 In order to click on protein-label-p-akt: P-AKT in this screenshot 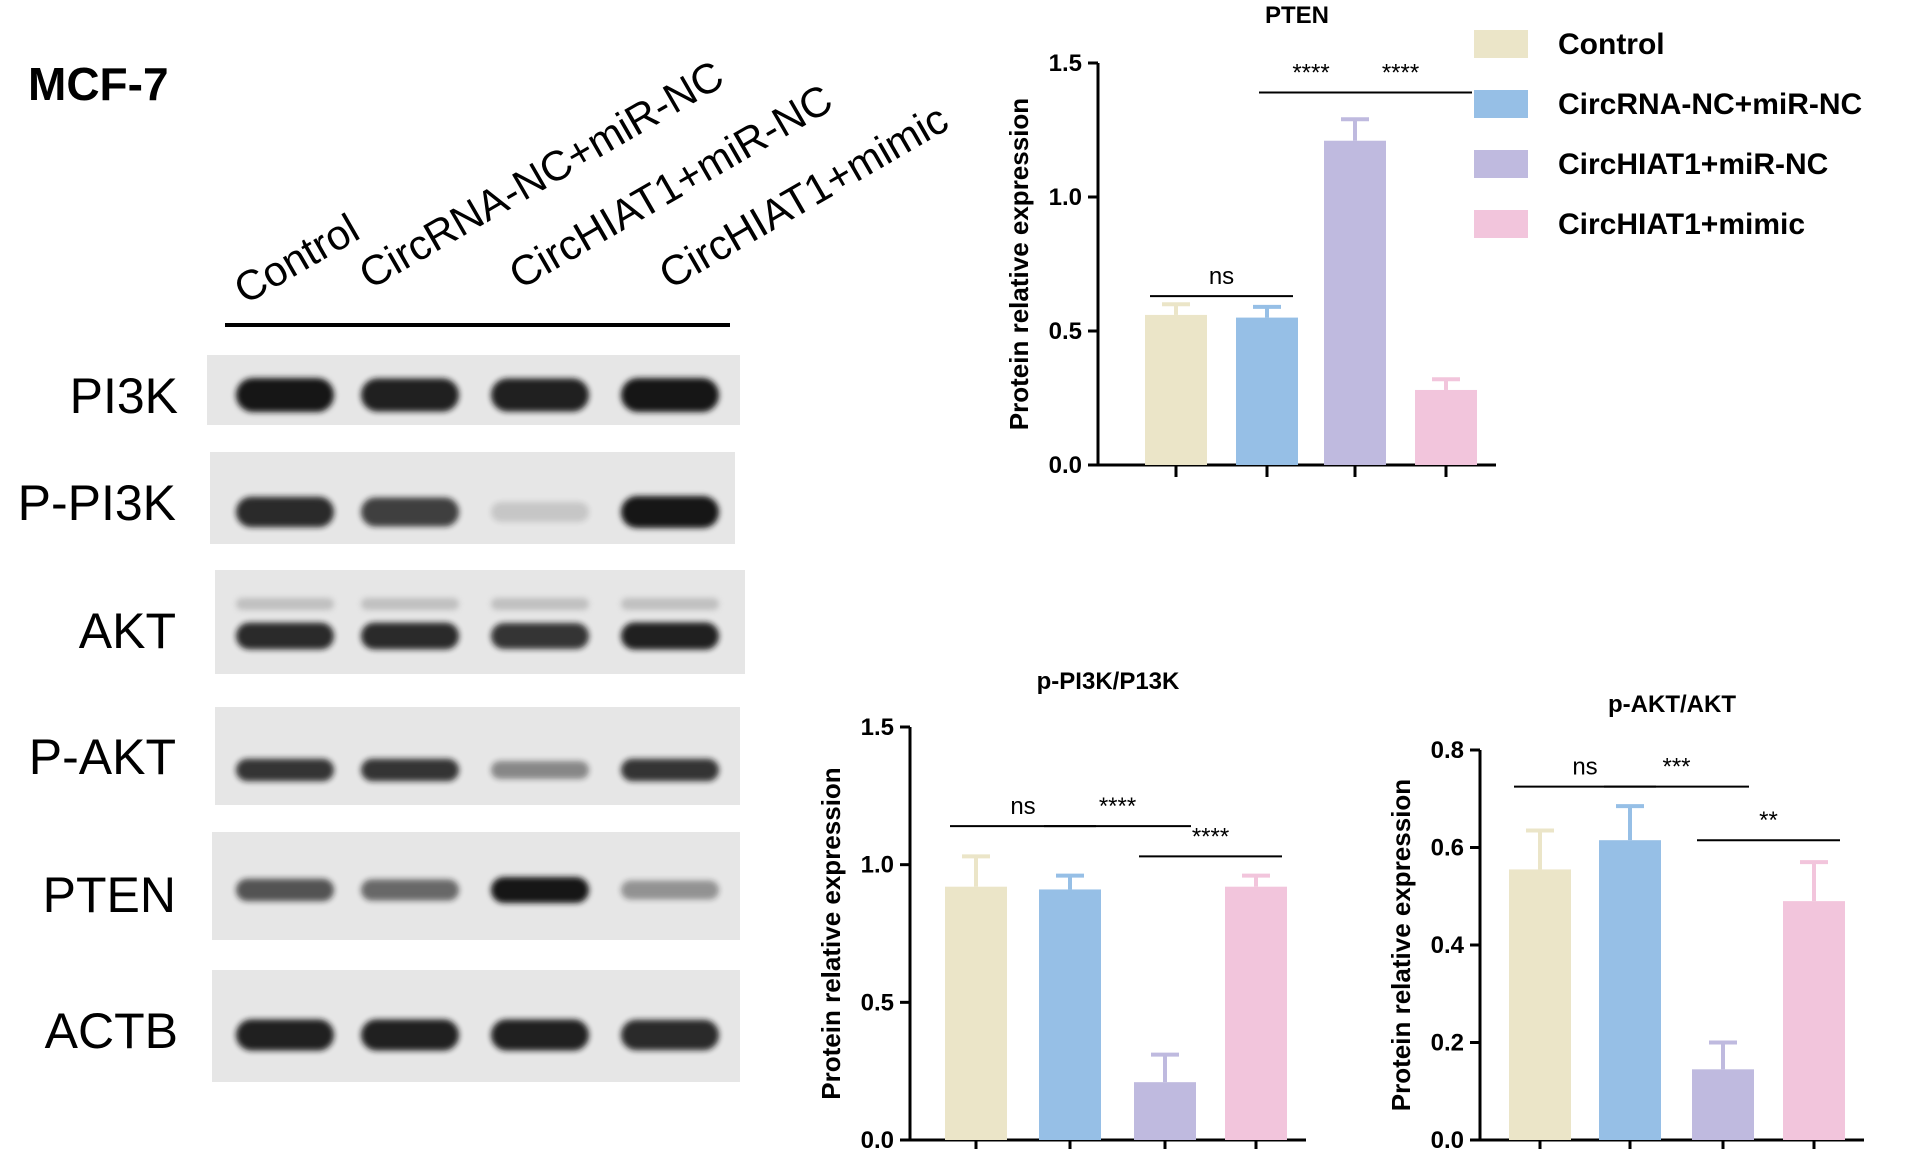, I will do `click(102, 757)`.